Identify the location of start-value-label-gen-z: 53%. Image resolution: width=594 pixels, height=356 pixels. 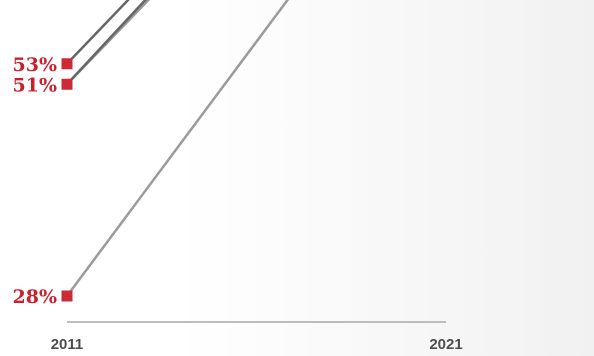
(35, 65).